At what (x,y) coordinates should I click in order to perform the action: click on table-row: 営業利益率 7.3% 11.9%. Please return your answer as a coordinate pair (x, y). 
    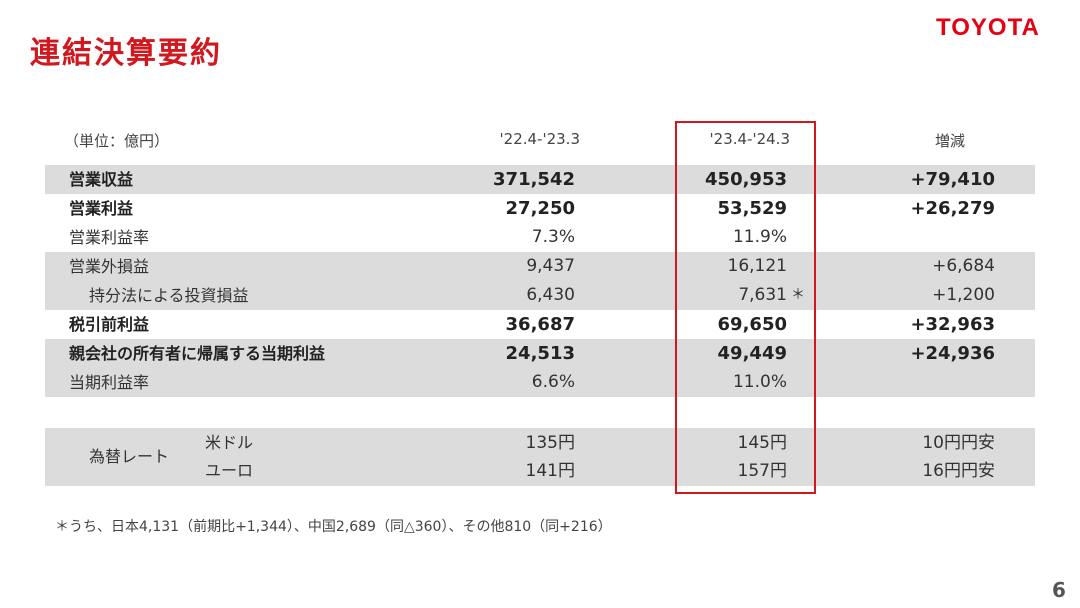
    Looking at the image, I should click on (540, 237).